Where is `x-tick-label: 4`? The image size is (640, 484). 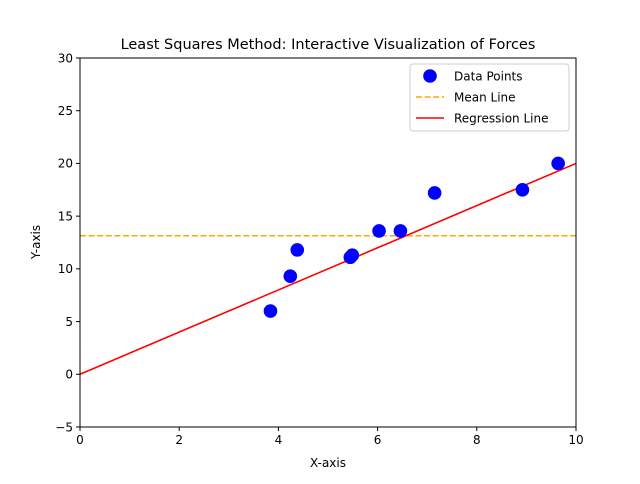 x-tick-label: 4 is located at coordinates (279, 440).